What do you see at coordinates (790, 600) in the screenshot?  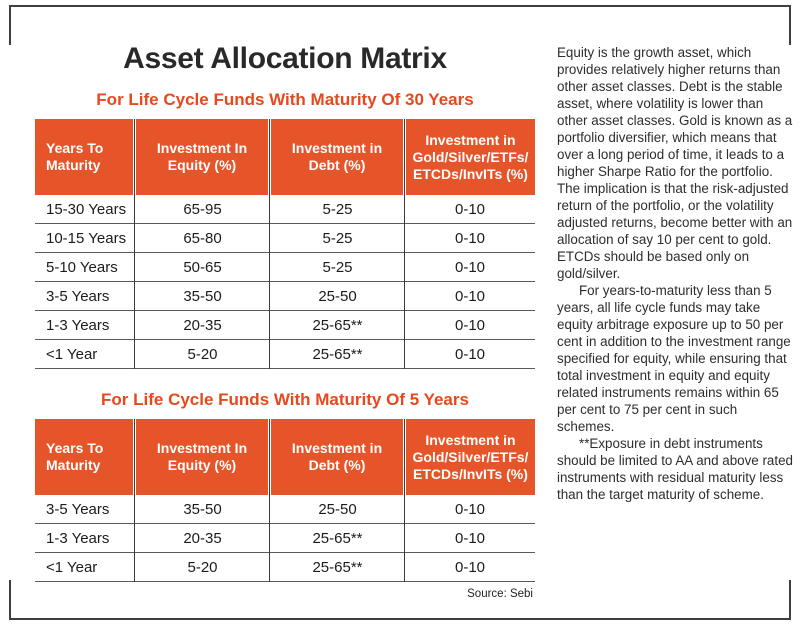 I see `frame-border-right-bottom-stub` at bounding box center [790, 600].